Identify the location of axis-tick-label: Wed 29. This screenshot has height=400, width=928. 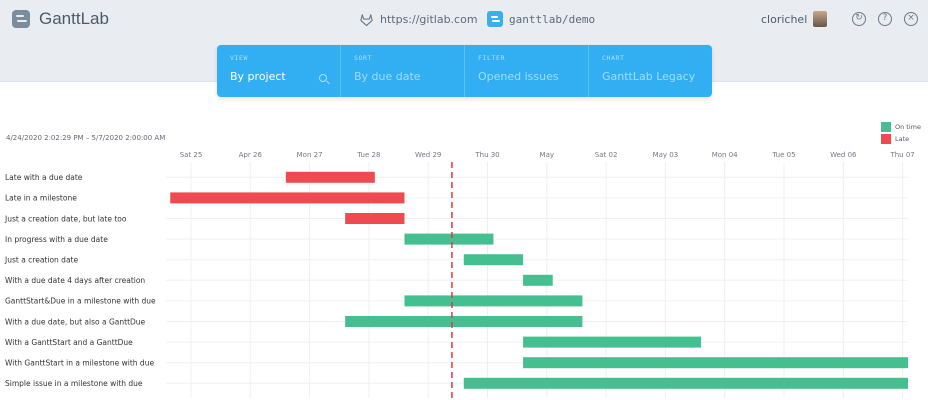
(428, 155).